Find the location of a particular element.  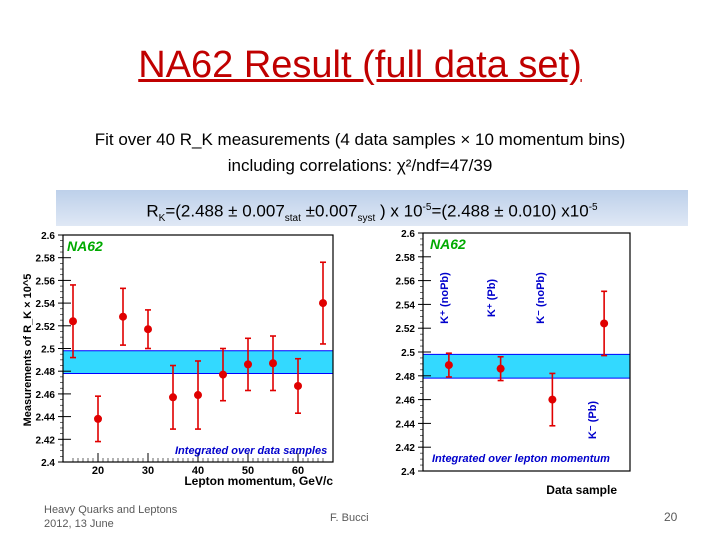

category-label-kplus-pb: K⁺ (Pb) is located at coordinates (492, 298).